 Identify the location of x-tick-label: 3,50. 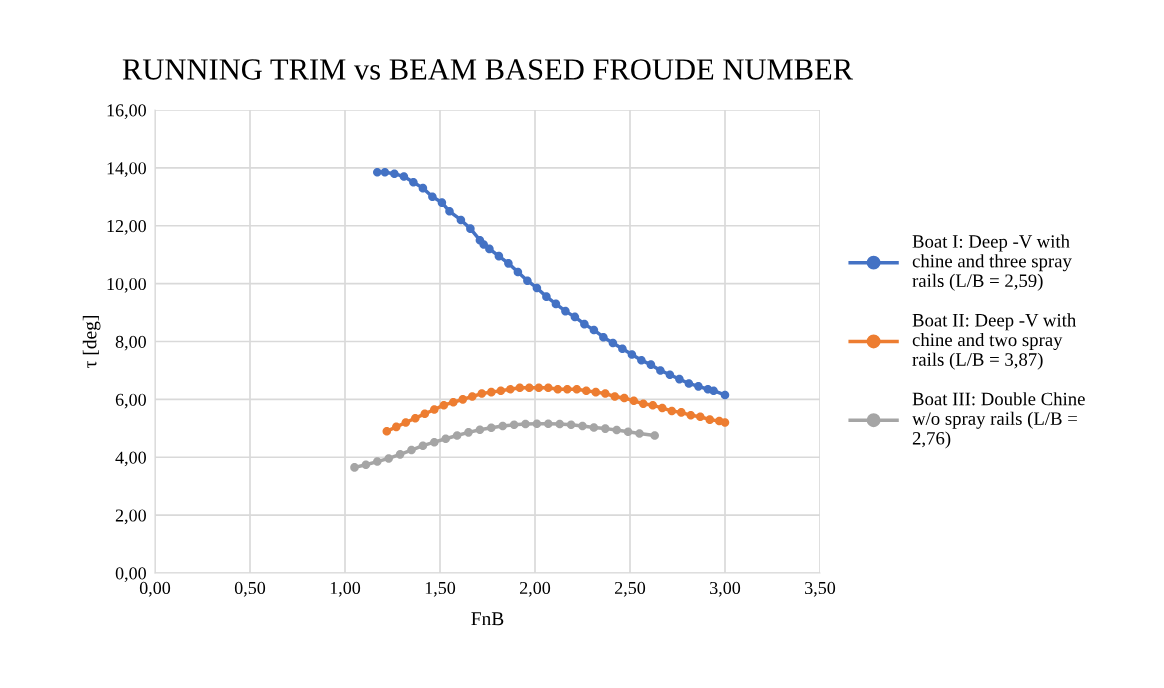
(820, 589).